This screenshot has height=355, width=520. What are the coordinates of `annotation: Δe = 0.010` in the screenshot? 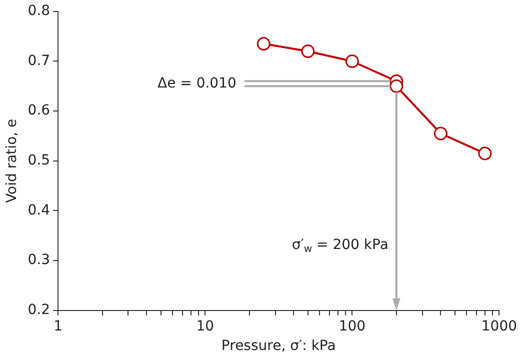 It's located at (197, 83).